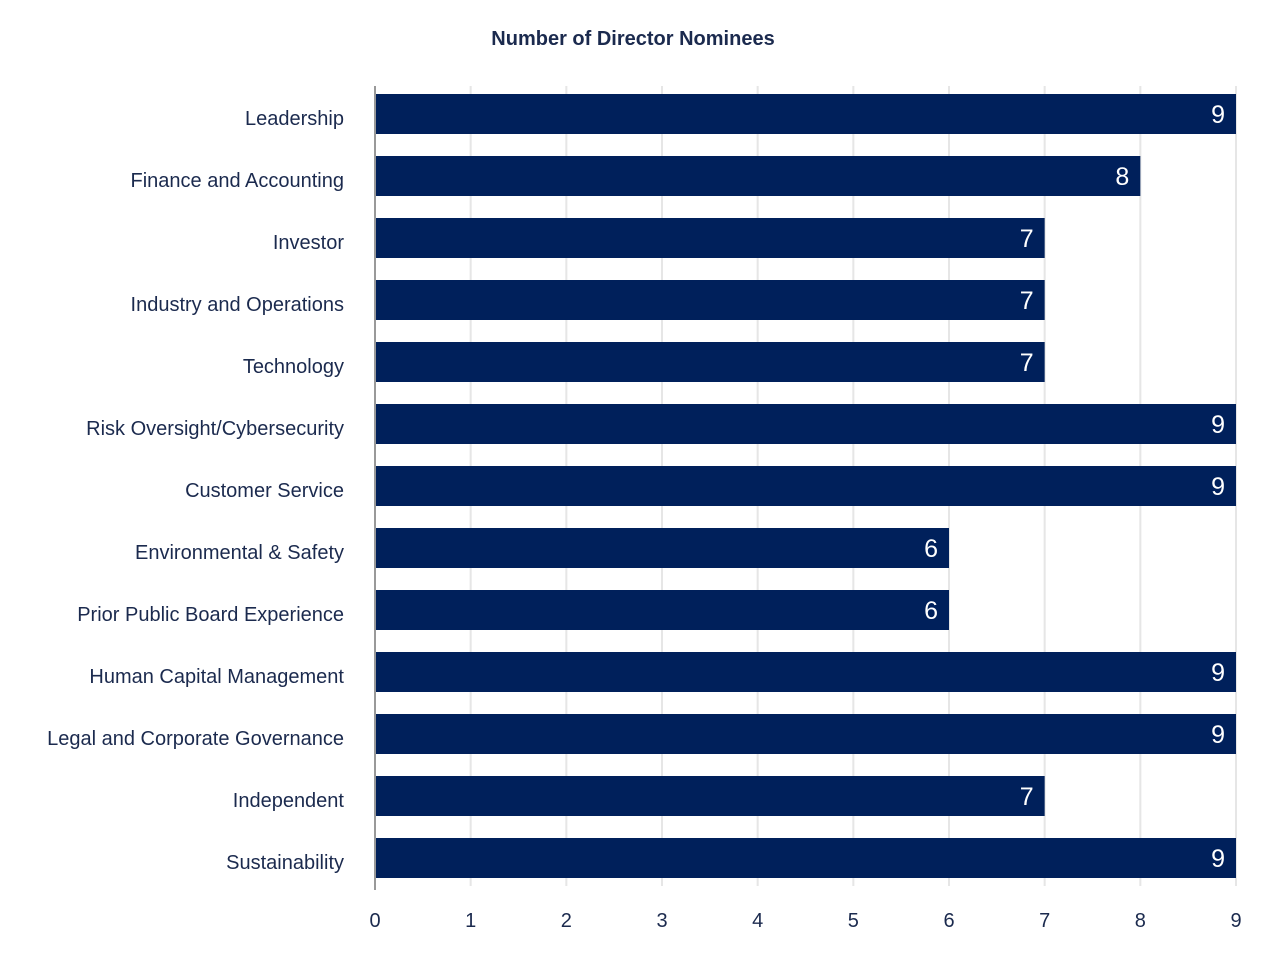 The image size is (1266, 960). Describe the element at coordinates (1044, 921) in the screenshot. I see `x-tick-label: 7` at that location.